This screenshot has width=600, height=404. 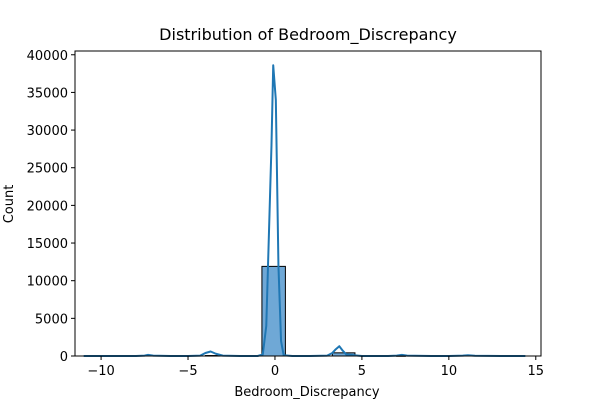 What do you see at coordinates (51, 319) in the screenshot?
I see `y-tick-label: 5000` at bounding box center [51, 319].